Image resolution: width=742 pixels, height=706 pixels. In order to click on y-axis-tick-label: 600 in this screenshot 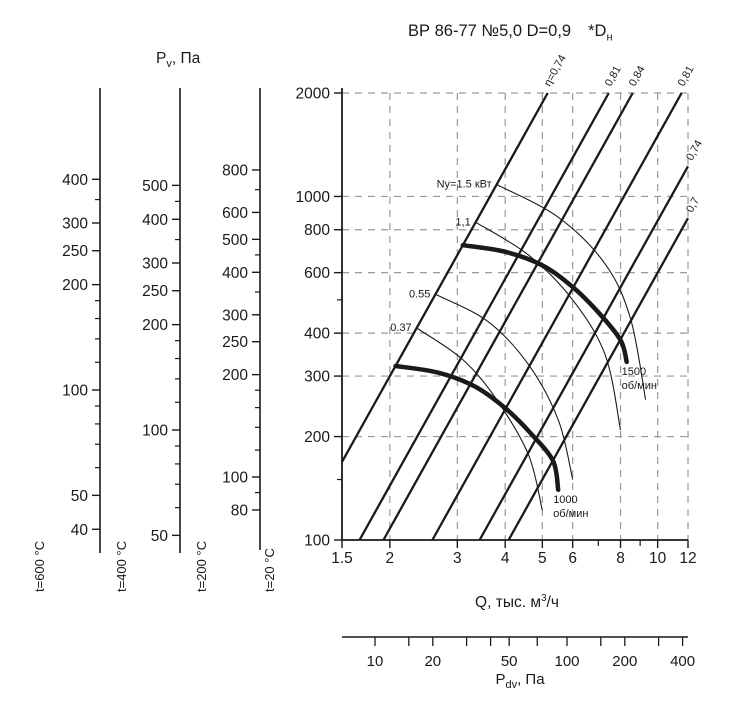, I will do `click(317, 273)`.